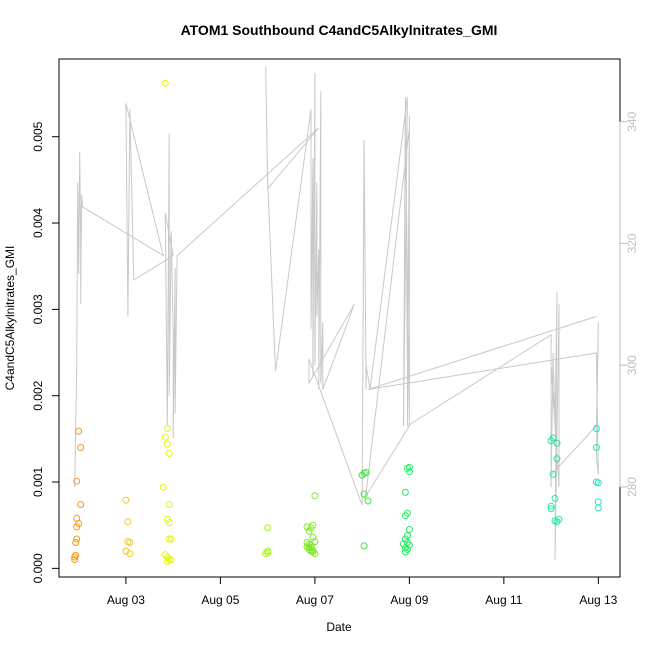  What do you see at coordinates (339, 627) in the screenshot?
I see `x-axis-label: Date` at bounding box center [339, 627].